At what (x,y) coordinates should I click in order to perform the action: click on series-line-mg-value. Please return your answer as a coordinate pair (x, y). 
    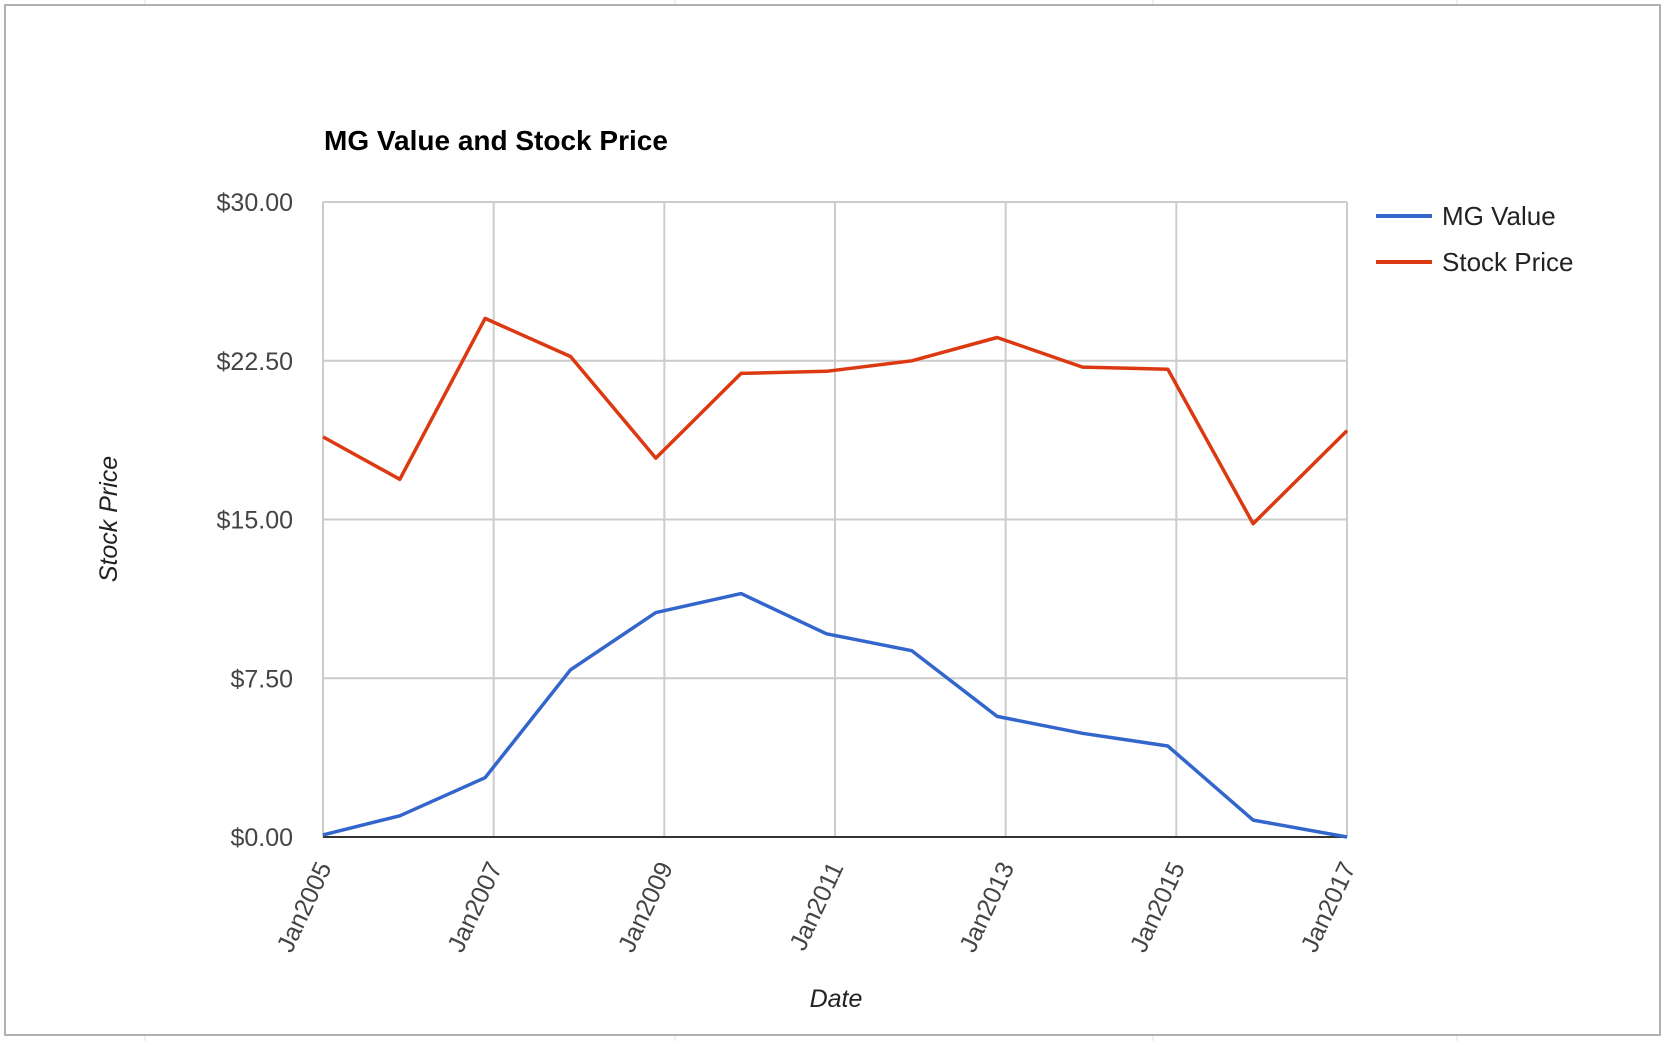
    Looking at the image, I should click on (835, 715).